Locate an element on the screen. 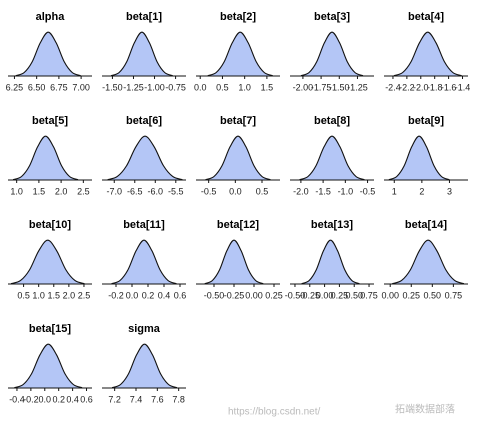  watermark-brand: 拓端数据部落 is located at coordinates (425, 409).